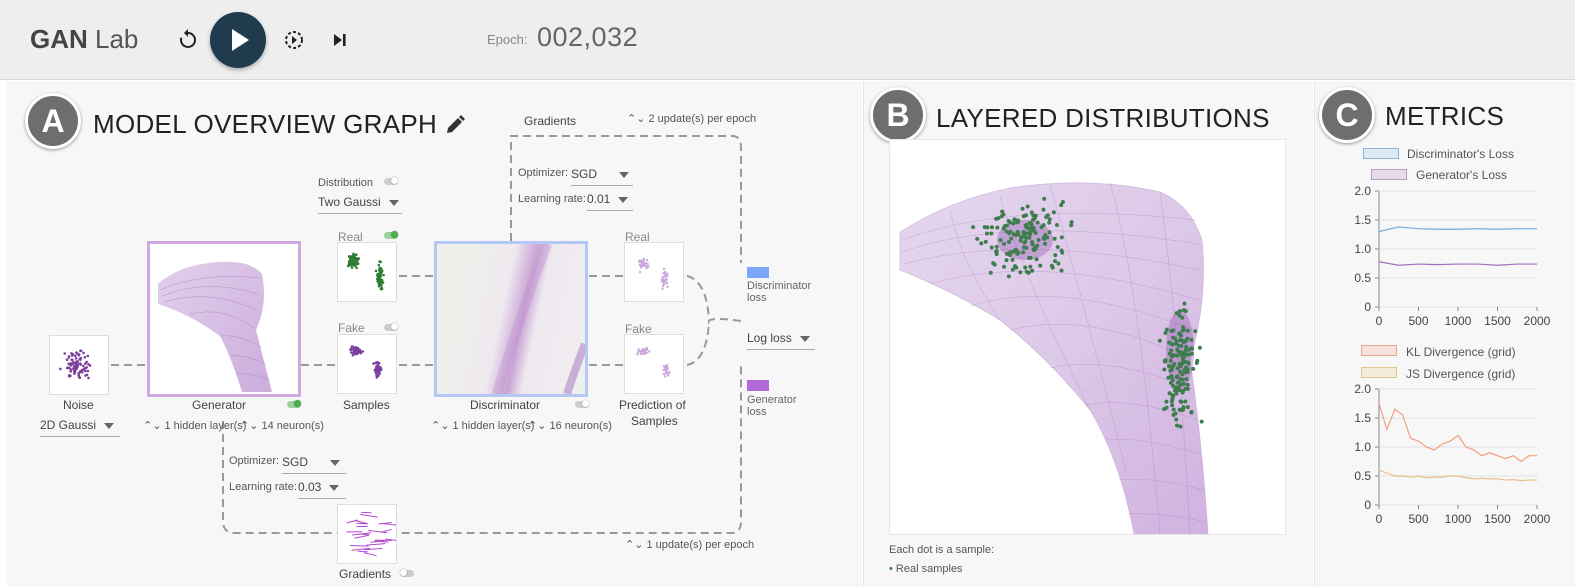 The image size is (1575, 587). Describe the element at coordinates (407, 573) in the screenshot. I see `gen-gradients-toggle` at that location.